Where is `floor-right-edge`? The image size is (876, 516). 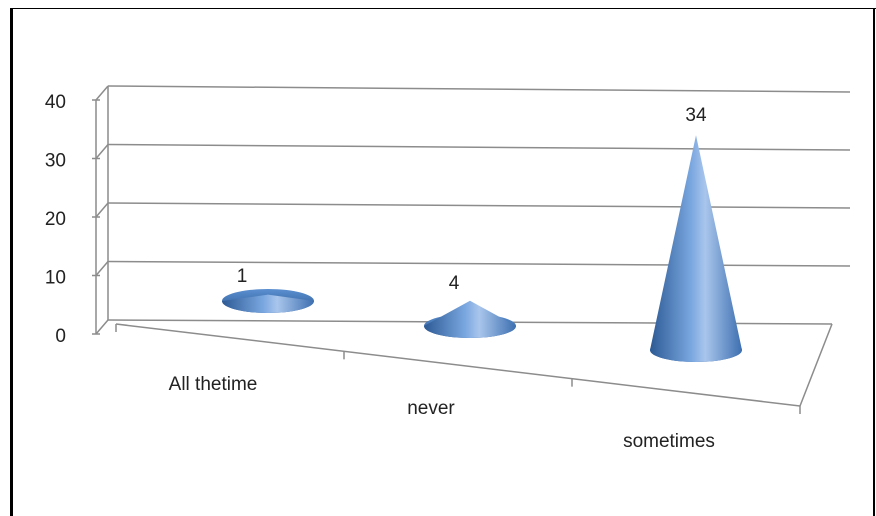
floor-right-edge is located at coordinates (816, 365).